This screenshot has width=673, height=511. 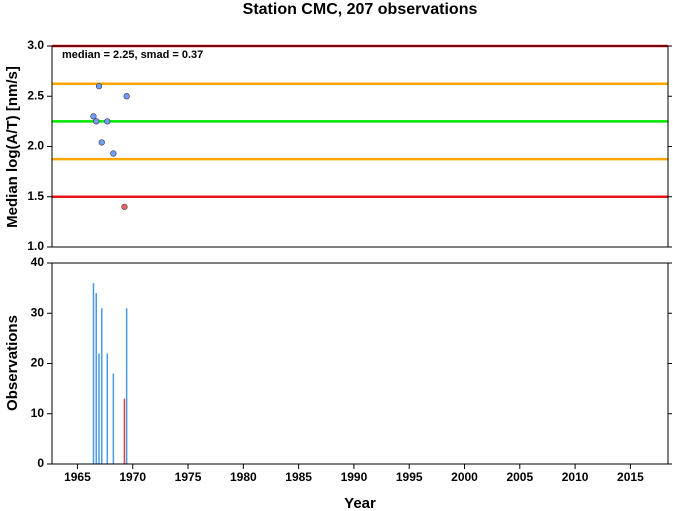 What do you see at coordinates (35, 196) in the screenshot?
I see `y-tick-label: 1.5` at bounding box center [35, 196].